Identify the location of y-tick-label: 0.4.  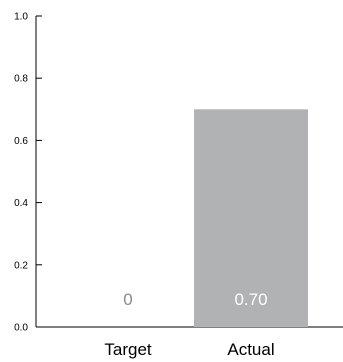
(21, 203).